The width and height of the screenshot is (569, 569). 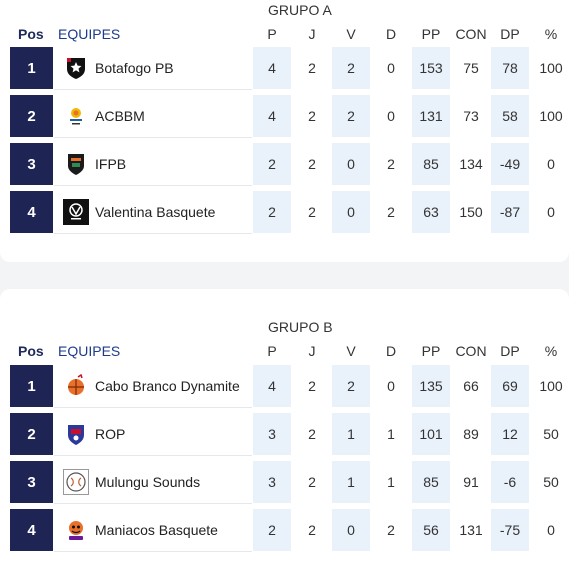 What do you see at coordinates (31, 530) in the screenshot?
I see `position: 4` at bounding box center [31, 530].